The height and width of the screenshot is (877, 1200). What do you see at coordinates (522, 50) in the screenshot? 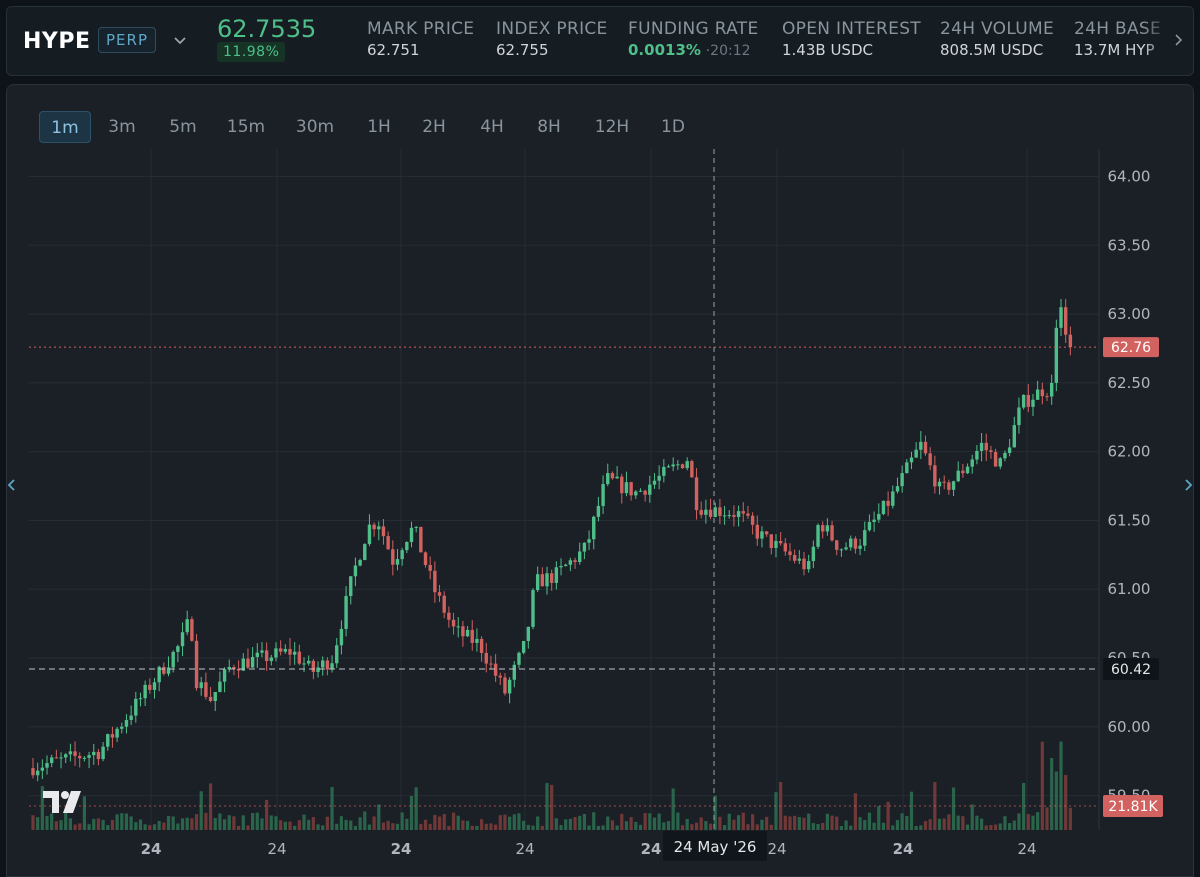
I see `stat-value: 62.755` at bounding box center [522, 50].